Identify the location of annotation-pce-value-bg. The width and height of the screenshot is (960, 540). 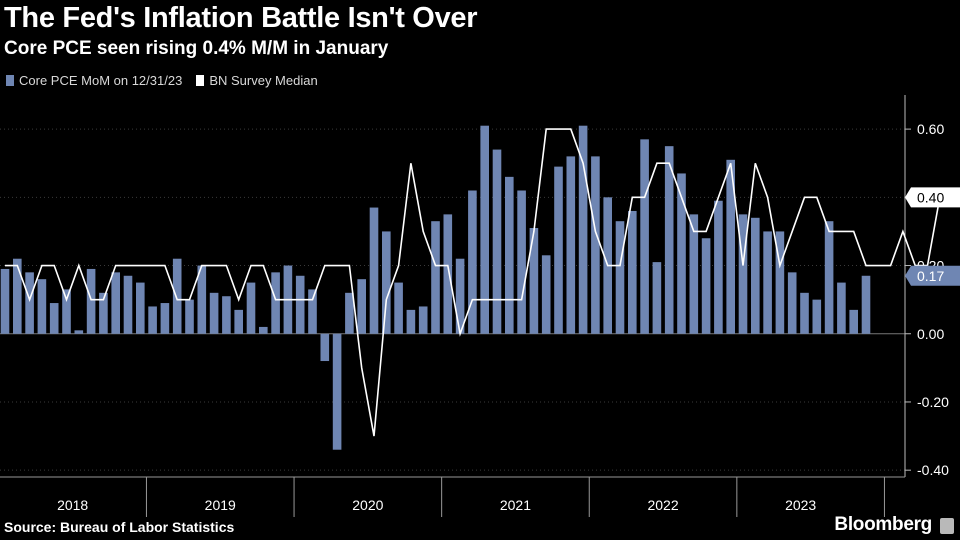
(932, 275).